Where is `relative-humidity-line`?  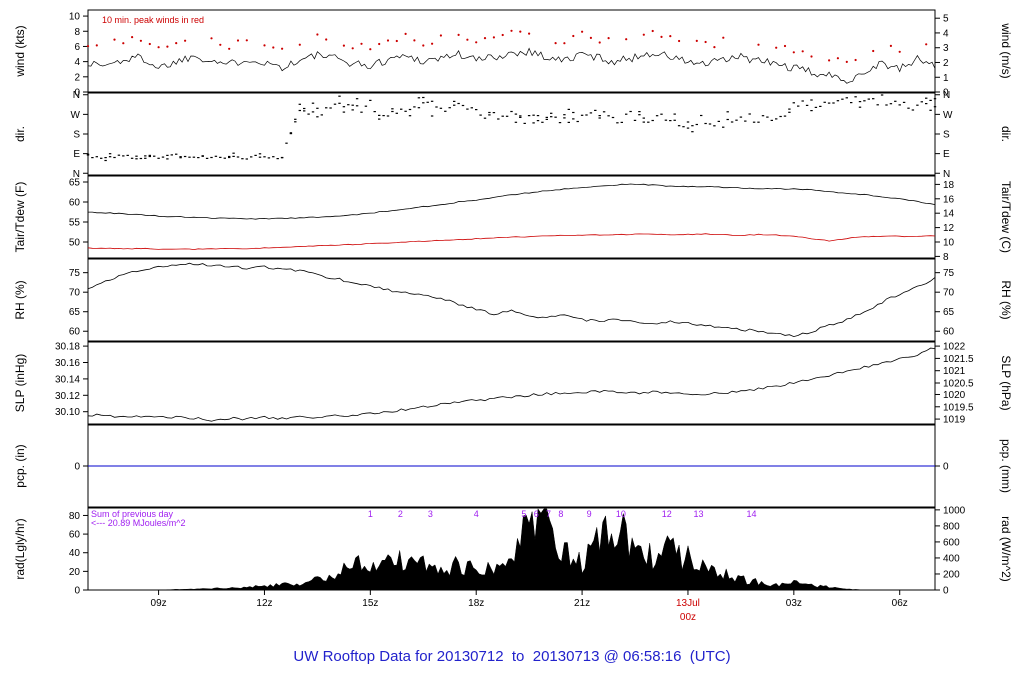
relative-humidity-line is located at coordinates (511, 300).